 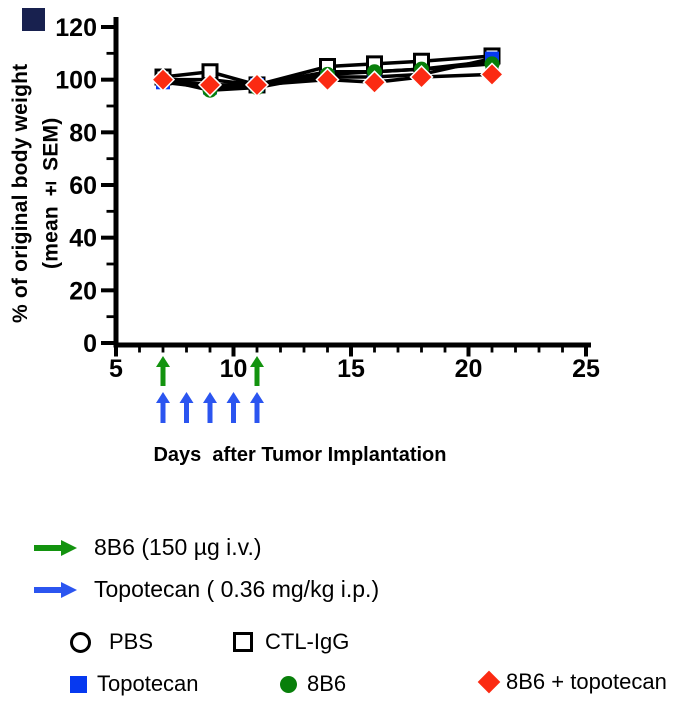 What do you see at coordinates (148, 683) in the screenshot?
I see `legend-label-topotecan: Topotecan` at bounding box center [148, 683].